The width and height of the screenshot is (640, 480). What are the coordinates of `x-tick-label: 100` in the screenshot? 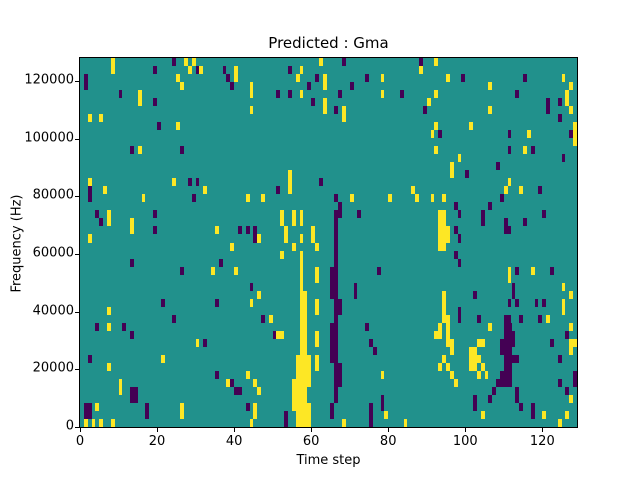 It's located at (465, 441).